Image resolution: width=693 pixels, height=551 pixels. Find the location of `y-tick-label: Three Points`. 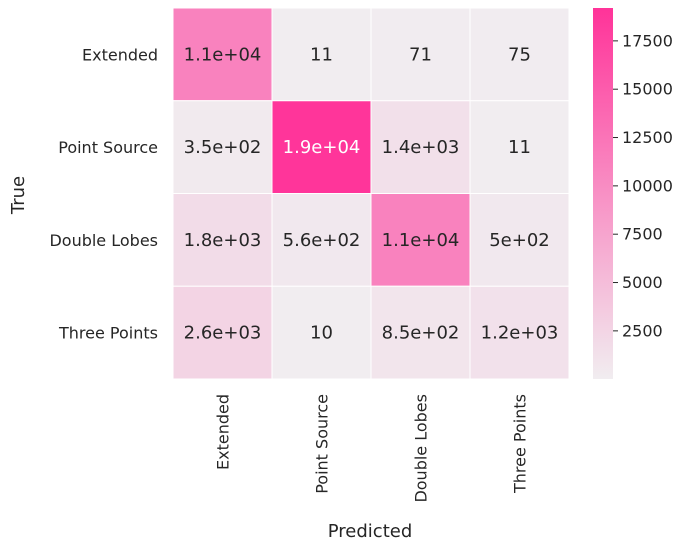

y-tick-label: Three Points is located at coordinates (108, 333).